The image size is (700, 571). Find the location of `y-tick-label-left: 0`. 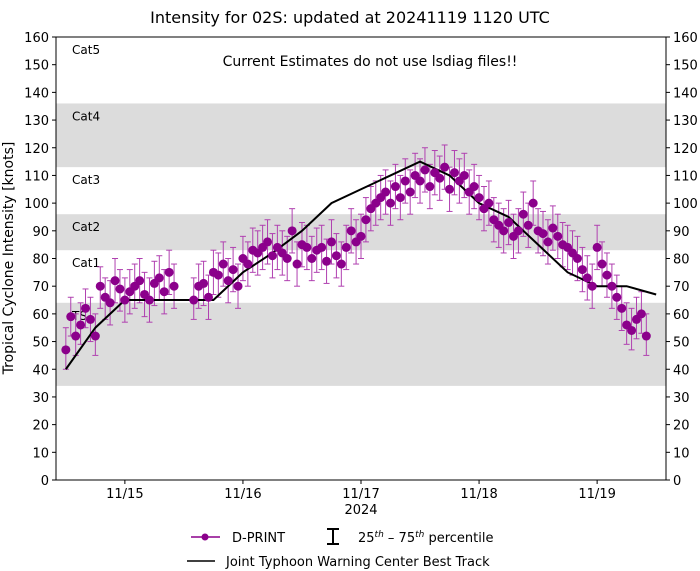

y-tick-label-left: 0 is located at coordinates (45, 481).